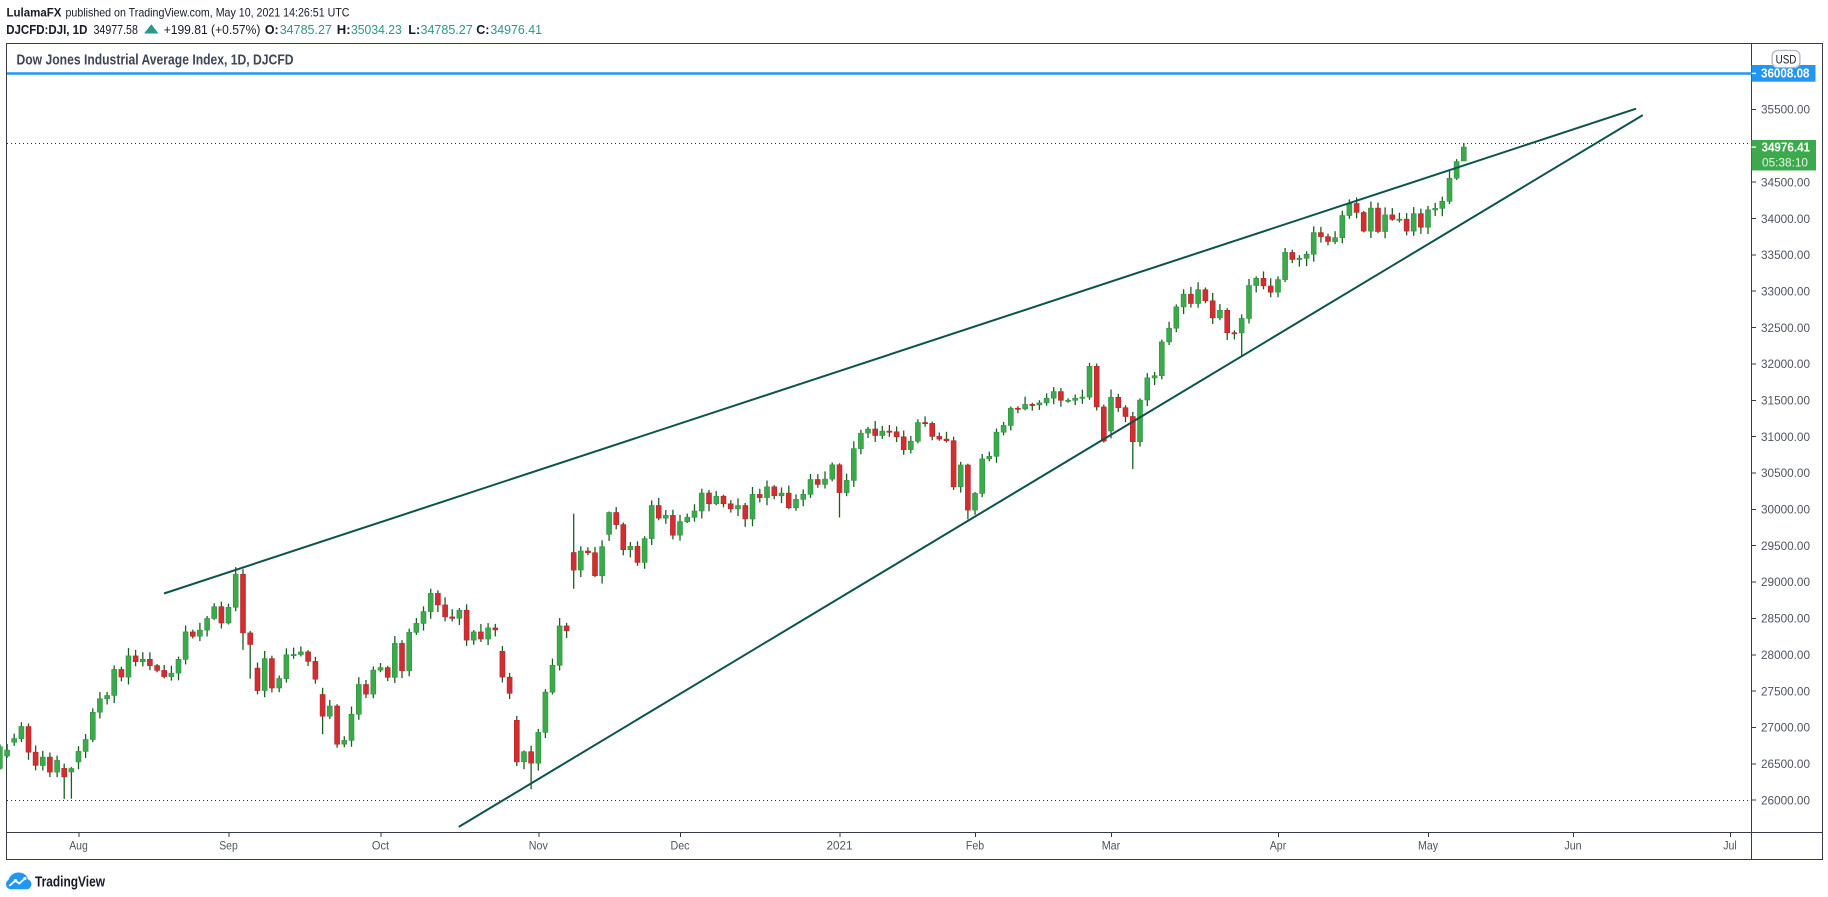 Image resolution: width=1828 pixels, height=897 pixels. Describe the element at coordinates (1785, 182) in the screenshot. I see `svg-text: 34500.00` at that location.